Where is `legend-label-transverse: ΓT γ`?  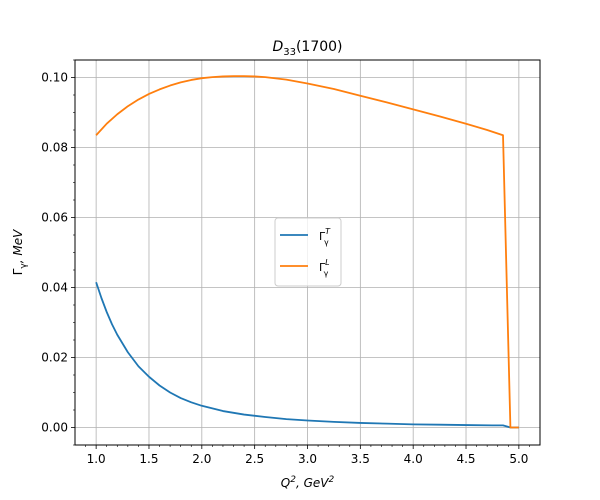 legend-label-transverse: ΓT γ is located at coordinates (325, 237).